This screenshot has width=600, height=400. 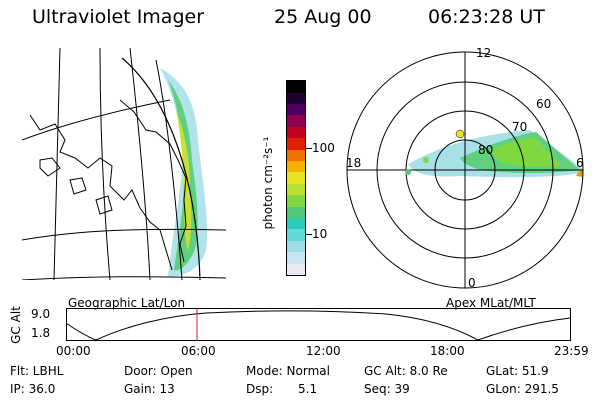 What do you see at coordinates (149, 389) in the screenshot?
I see `footer-gain: Gain: 13` at bounding box center [149, 389].